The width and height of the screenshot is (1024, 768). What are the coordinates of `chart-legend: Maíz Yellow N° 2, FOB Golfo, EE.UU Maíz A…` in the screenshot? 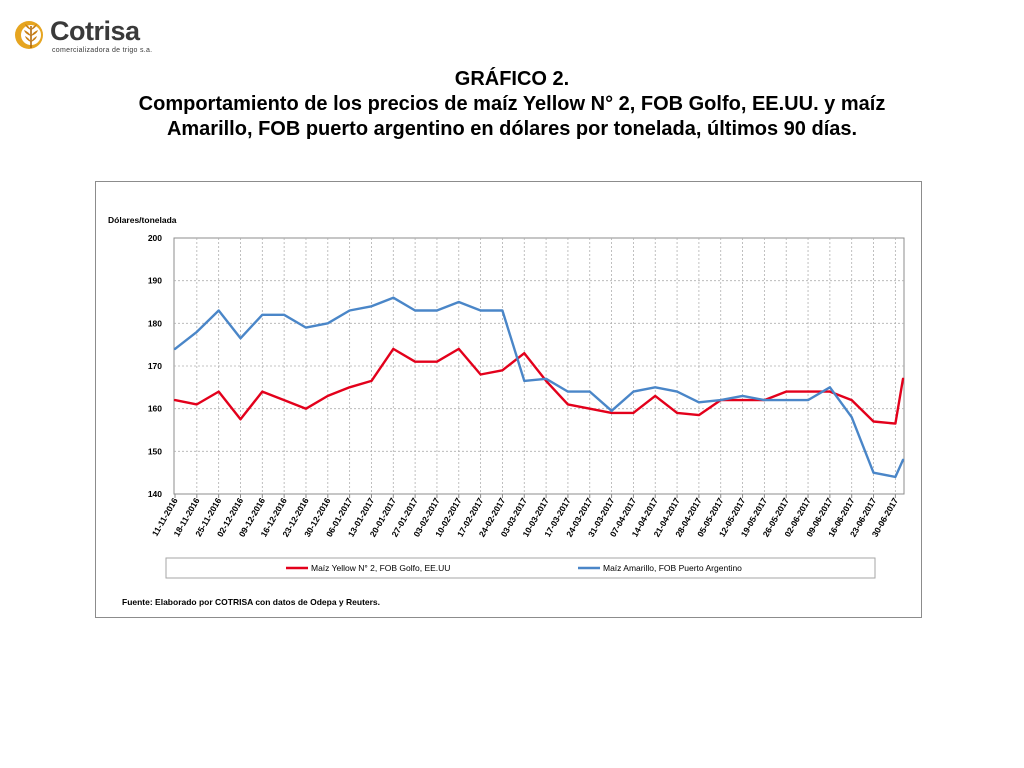 It's located at (520, 568).